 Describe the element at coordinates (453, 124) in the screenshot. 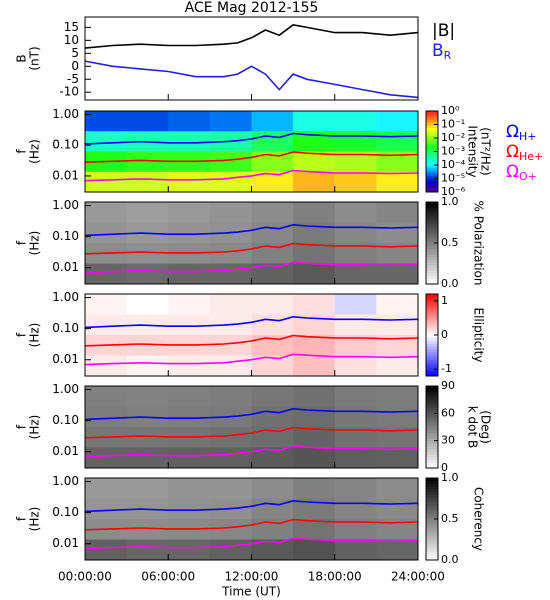

I see `colorbar-tick-label: 10⁻¹` at that location.